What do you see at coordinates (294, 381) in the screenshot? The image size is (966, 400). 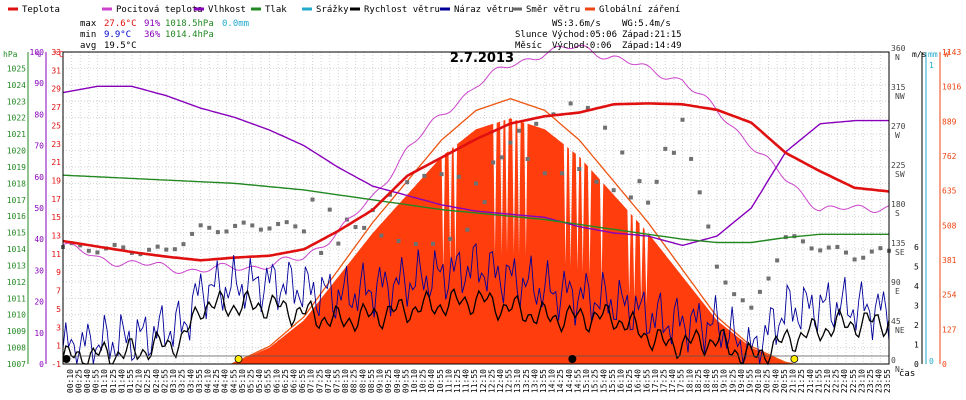 I see `x-tick-label: 06:40` at bounding box center [294, 381].